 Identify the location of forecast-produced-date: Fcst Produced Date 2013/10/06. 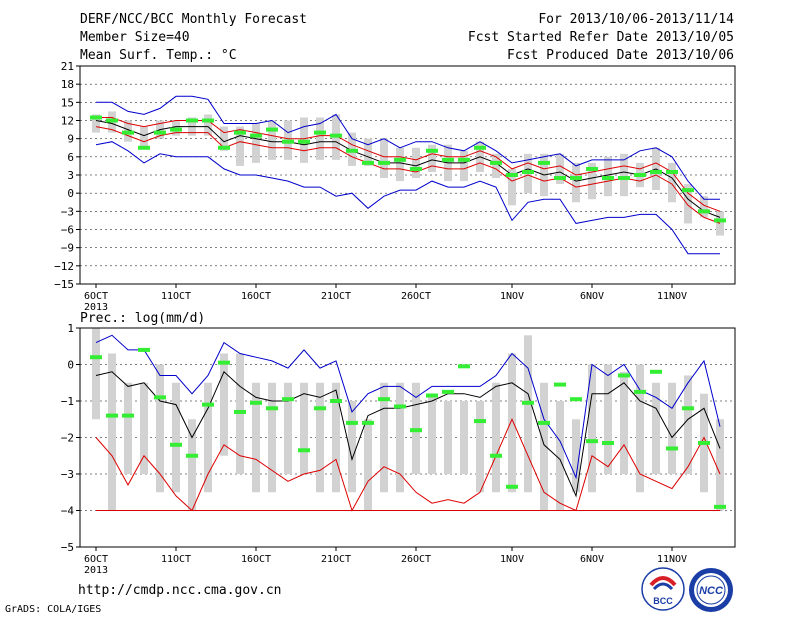
(620, 55).